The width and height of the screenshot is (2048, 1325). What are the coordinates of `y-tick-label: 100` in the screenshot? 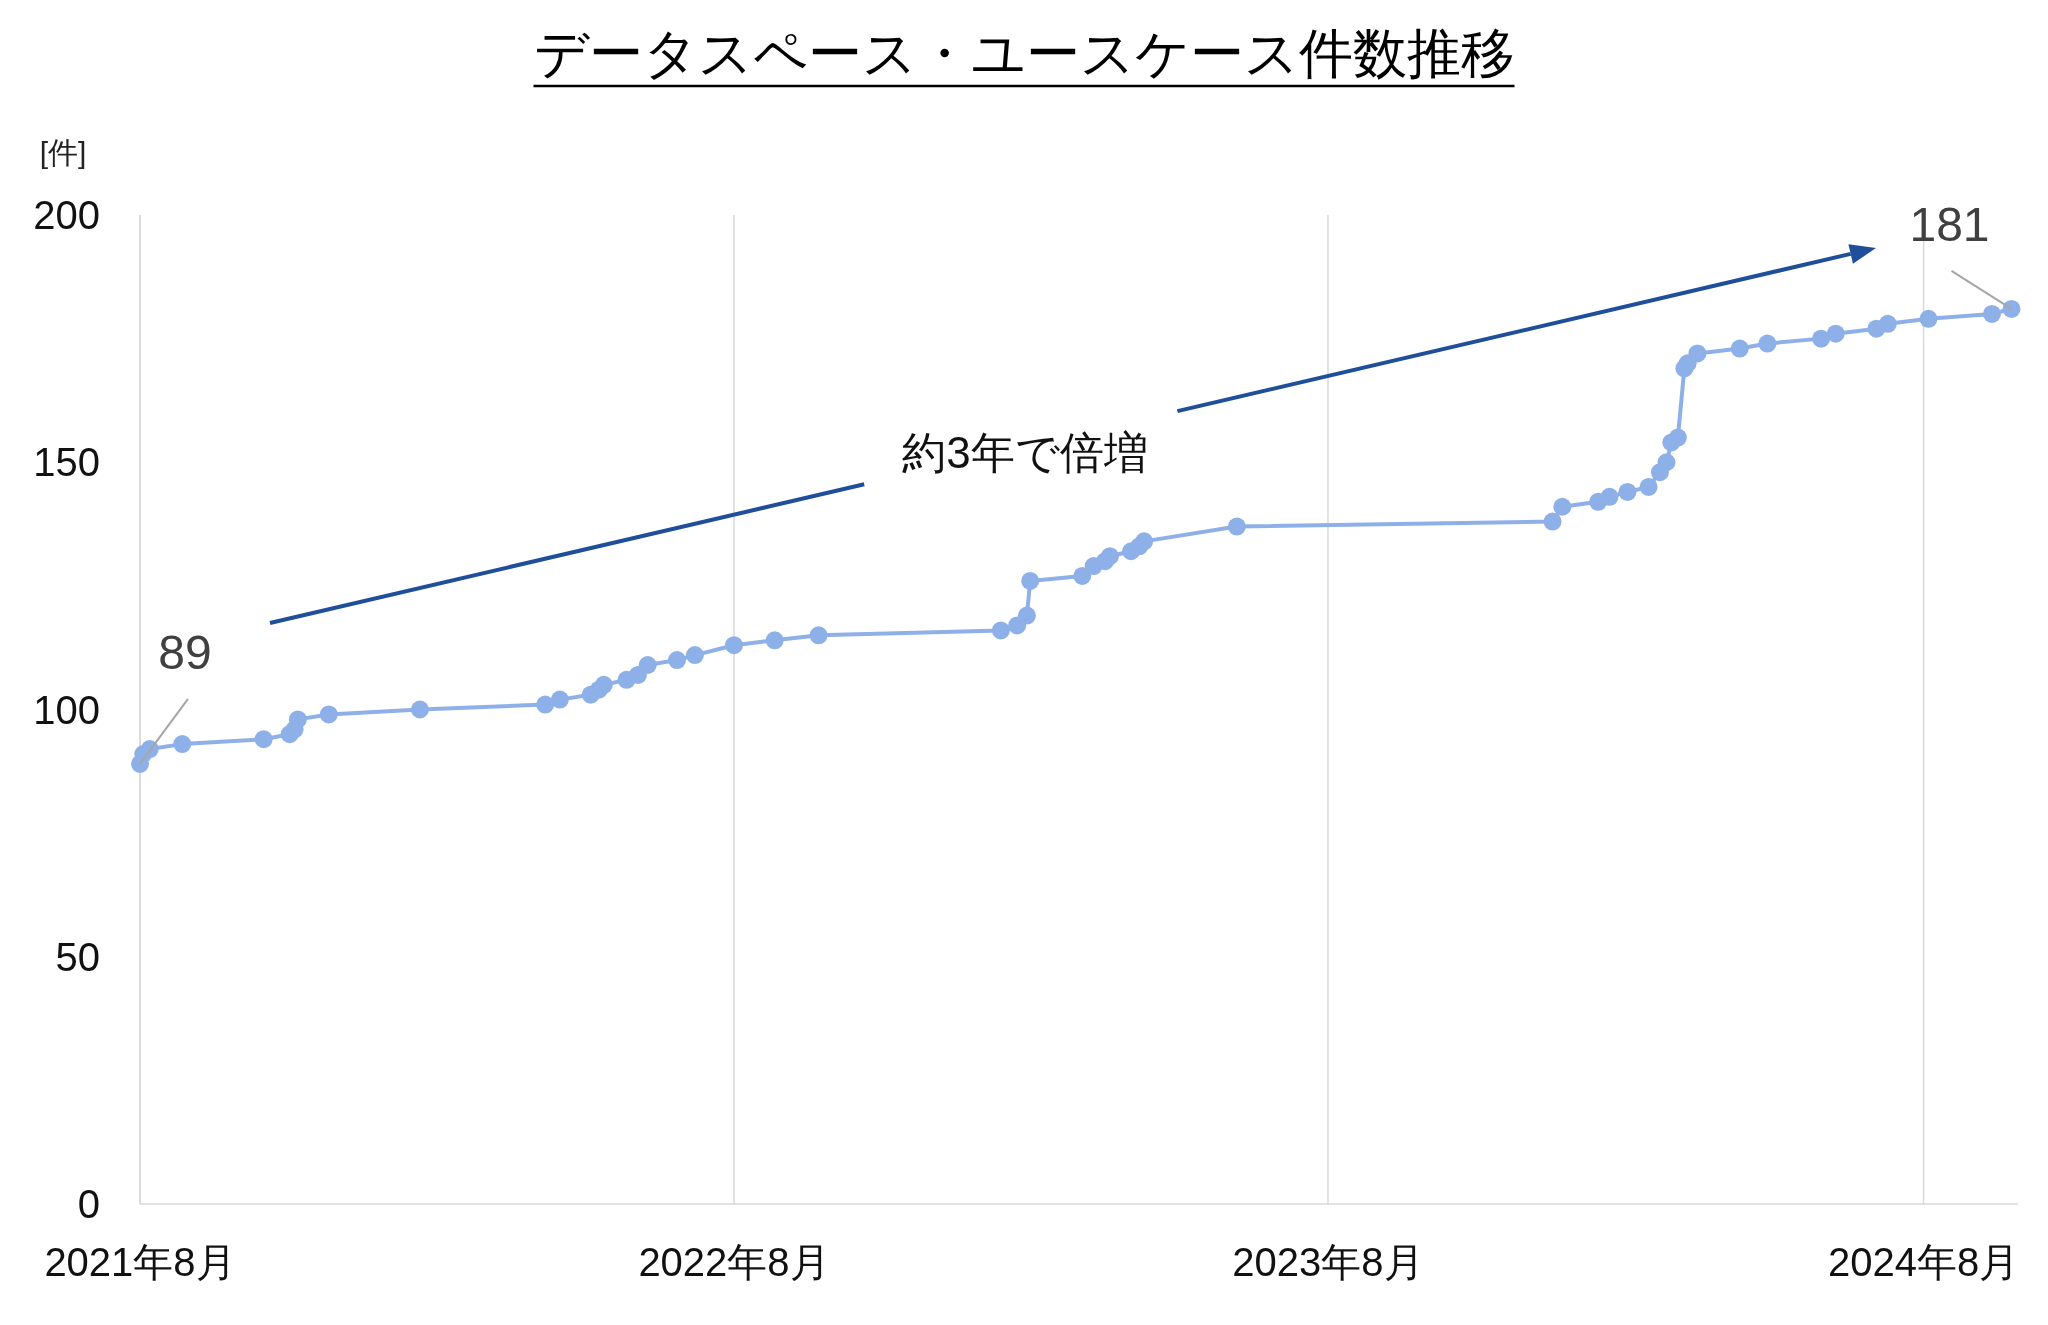 It's located at (66, 709).